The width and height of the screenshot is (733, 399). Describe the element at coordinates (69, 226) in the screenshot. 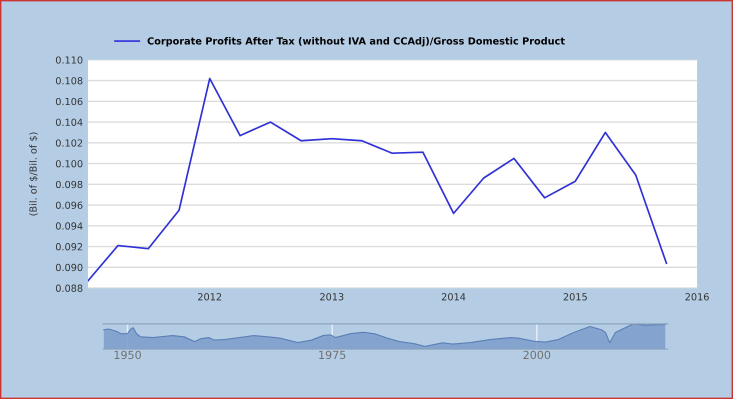

I see `y-tick-label: 0.094` at that location.